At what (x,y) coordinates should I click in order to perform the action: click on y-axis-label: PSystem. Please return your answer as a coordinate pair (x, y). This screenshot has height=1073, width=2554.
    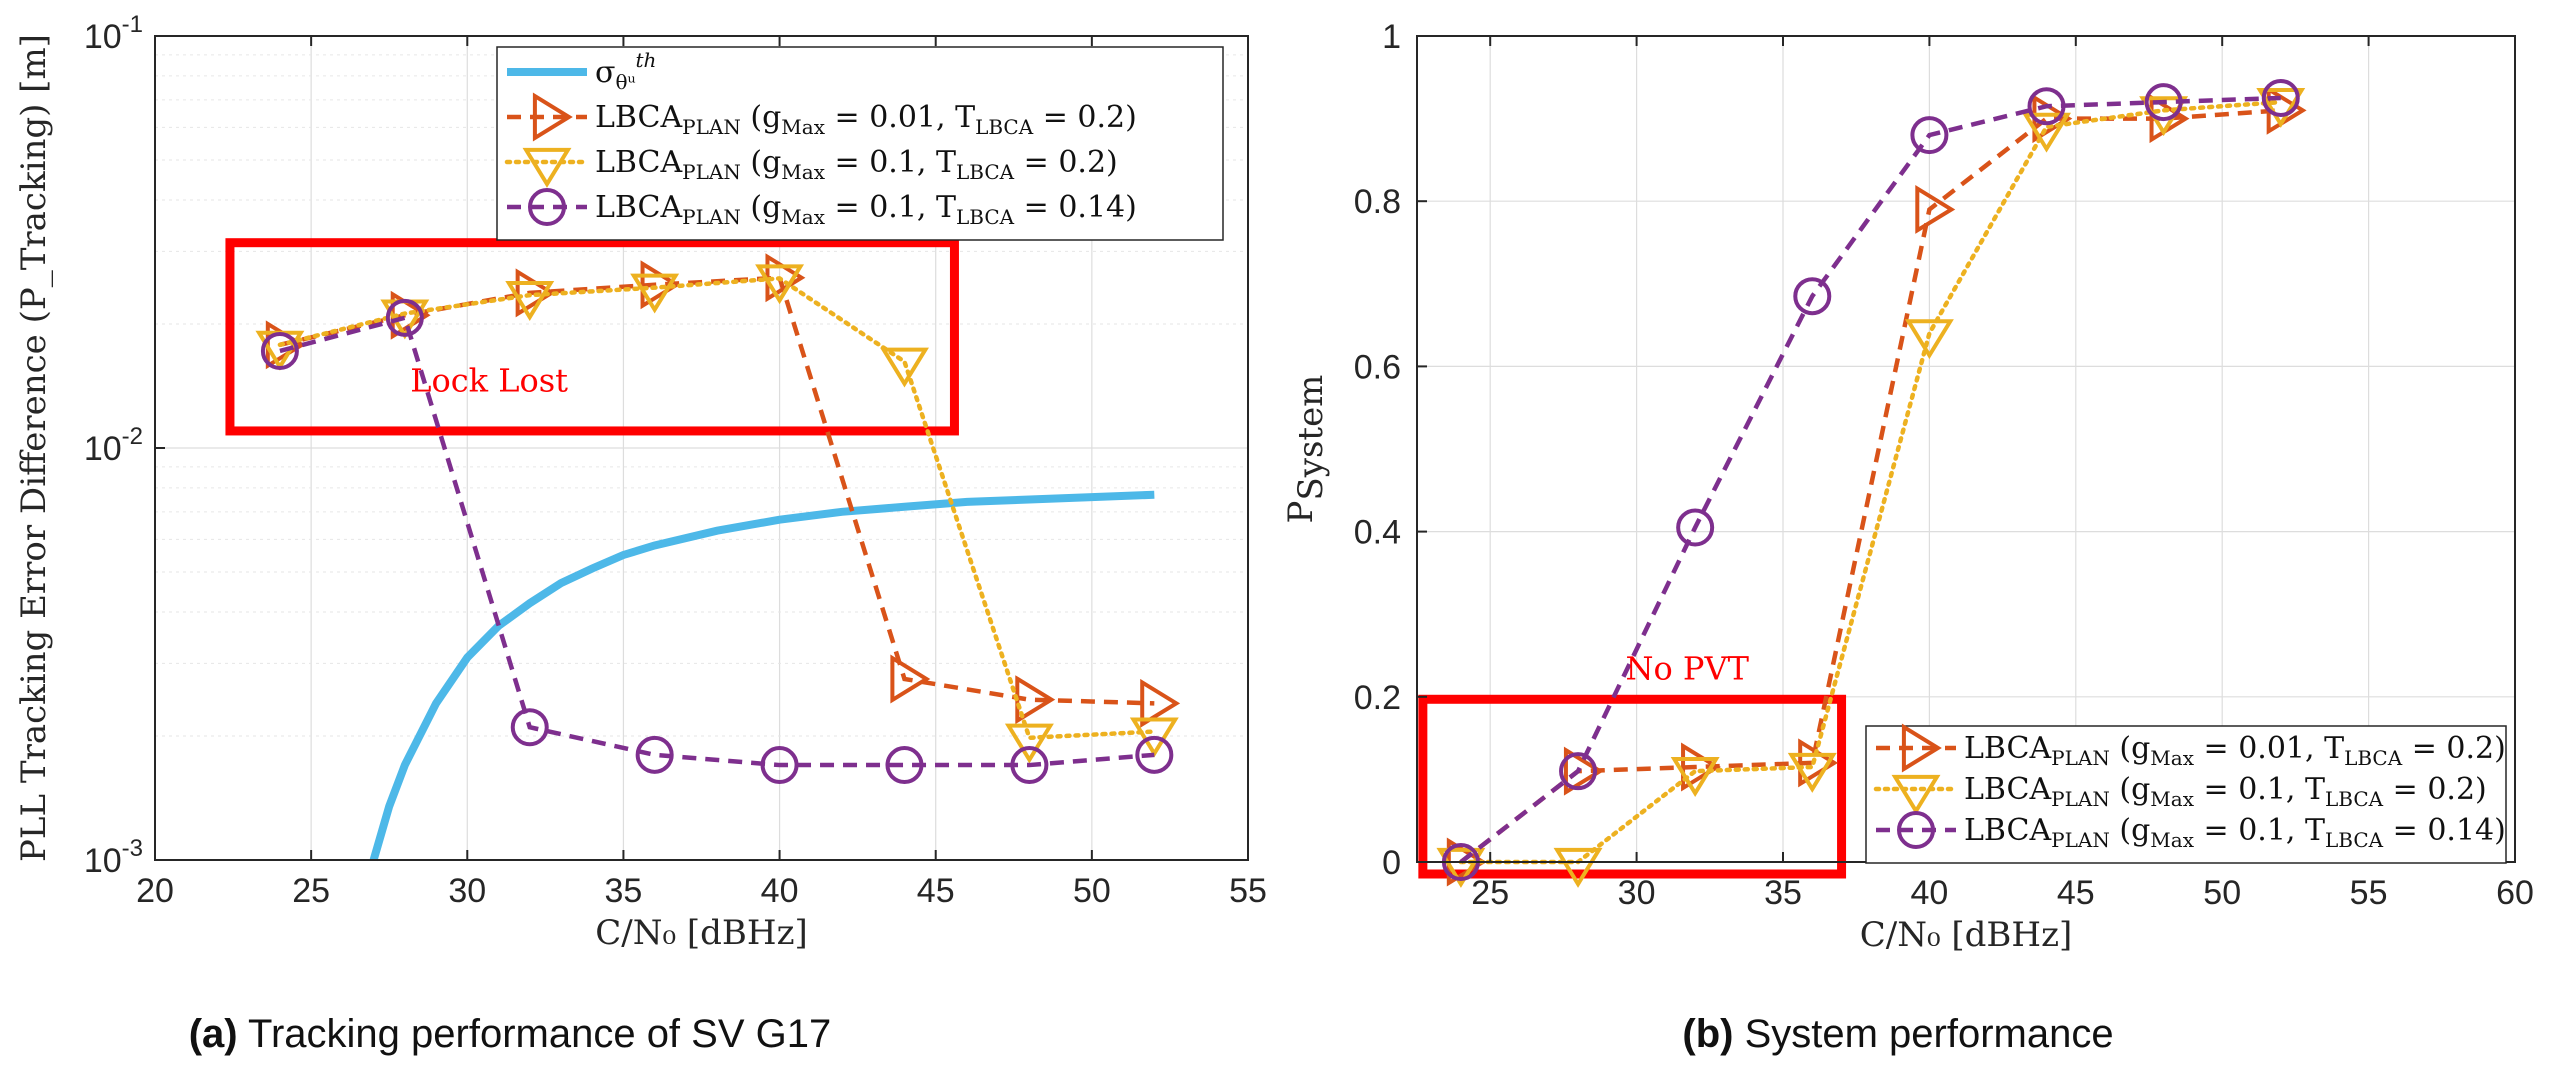
    Looking at the image, I should click on (1306, 449).